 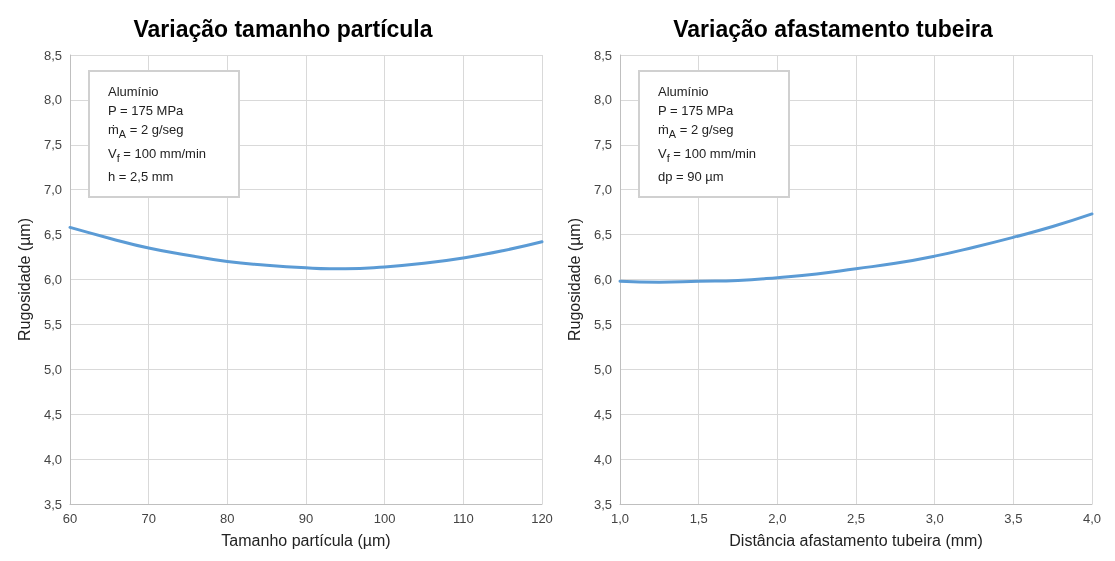 What do you see at coordinates (833, 28) in the screenshot?
I see `chart-title: Variação afastamento tubeira` at bounding box center [833, 28].